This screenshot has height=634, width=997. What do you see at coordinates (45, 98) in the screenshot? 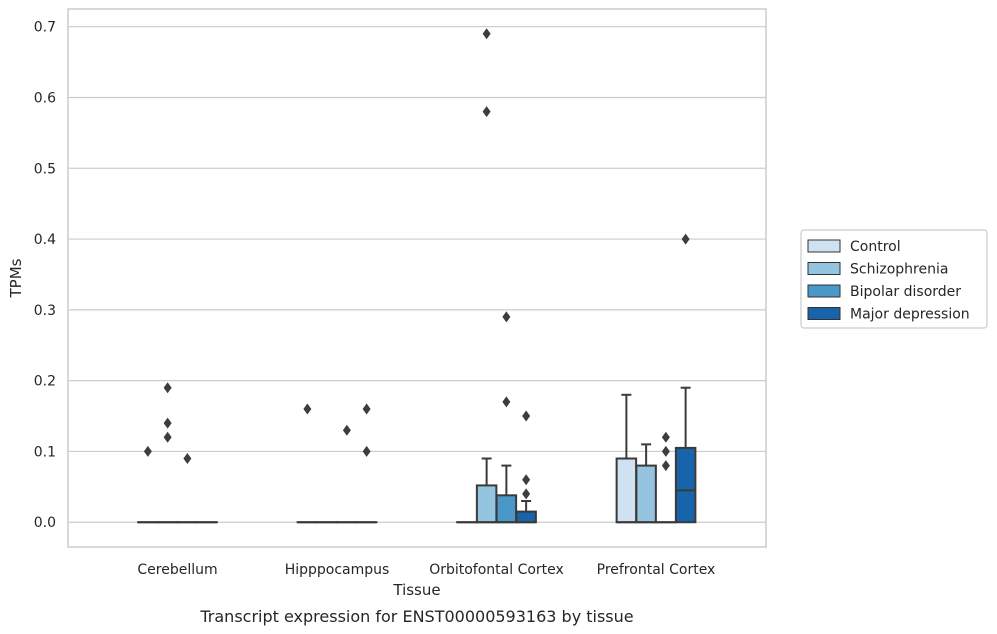
I see `y-tick-label: 0.6` at bounding box center [45, 98].